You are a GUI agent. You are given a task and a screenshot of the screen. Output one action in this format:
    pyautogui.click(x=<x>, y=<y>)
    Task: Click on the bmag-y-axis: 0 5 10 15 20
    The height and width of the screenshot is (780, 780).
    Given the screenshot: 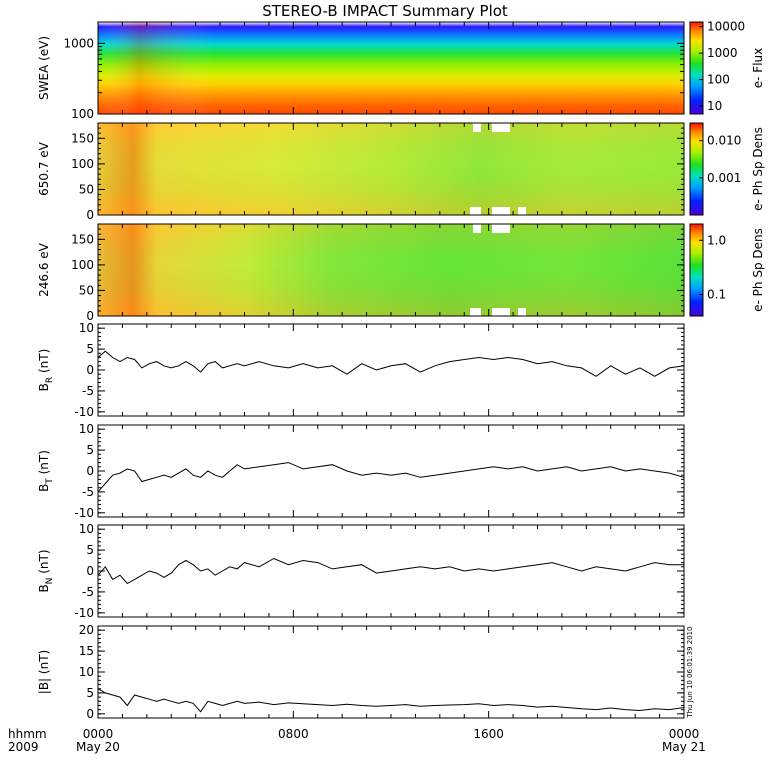 What is the action you would take?
    pyautogui.click(x=381, y=672)
    